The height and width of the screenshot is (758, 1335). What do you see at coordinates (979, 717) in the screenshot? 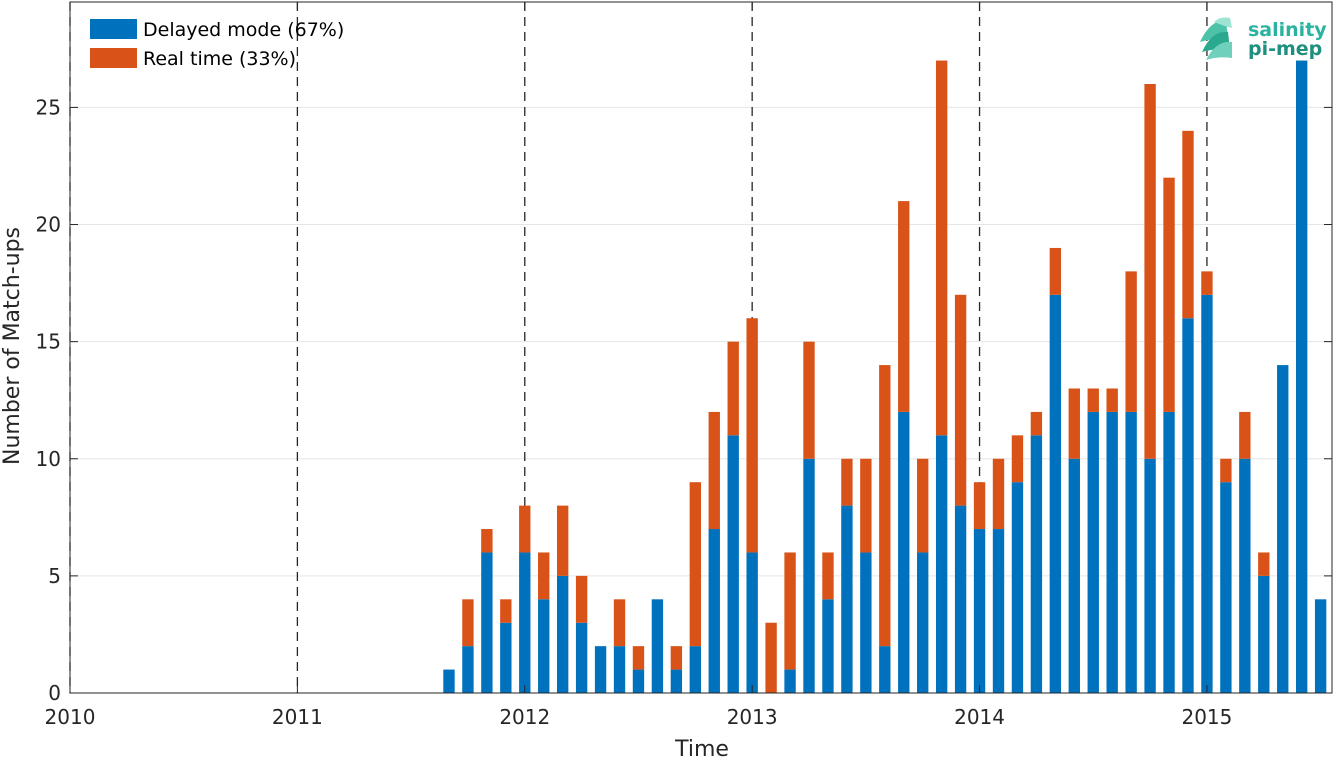
I see `x-tick-label: 2014` at bounding box center [979, 717].